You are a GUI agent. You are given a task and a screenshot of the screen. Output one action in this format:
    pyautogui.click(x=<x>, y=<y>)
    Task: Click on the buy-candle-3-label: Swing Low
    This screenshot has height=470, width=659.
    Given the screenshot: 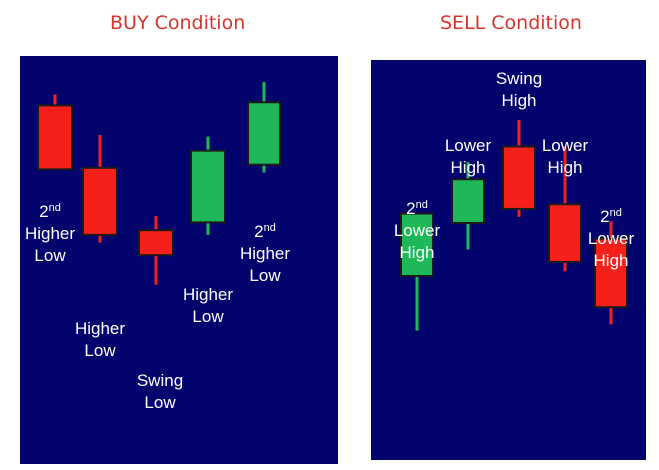 What is the action you would take?
    pyautogui.click(x=160, y=392)
    